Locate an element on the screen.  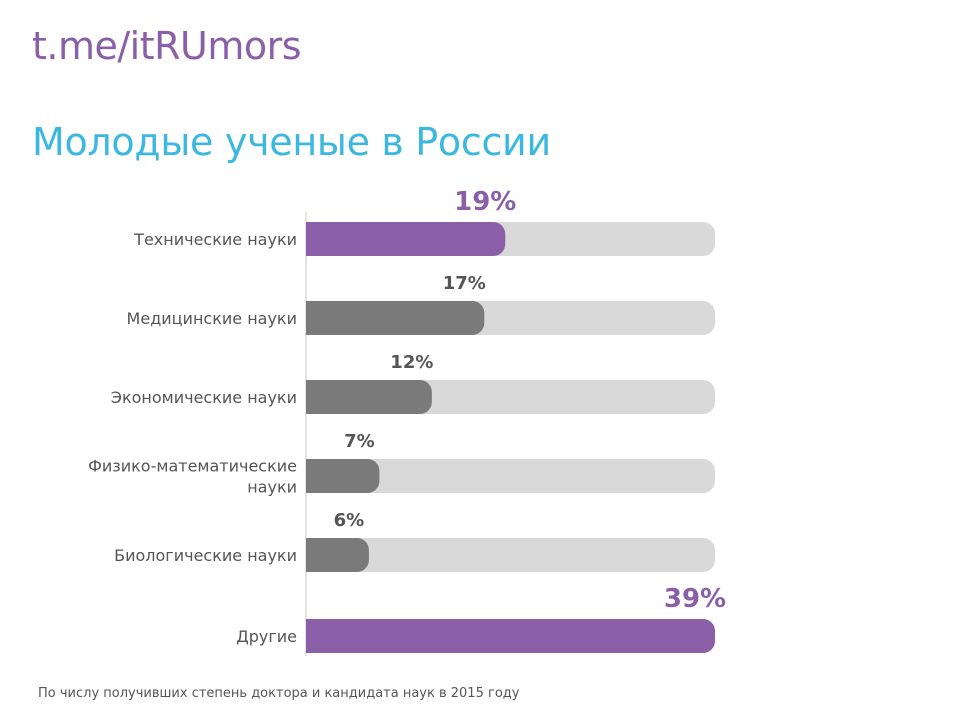
category-label: Медицинские науки is located at coordinates (212, 318).